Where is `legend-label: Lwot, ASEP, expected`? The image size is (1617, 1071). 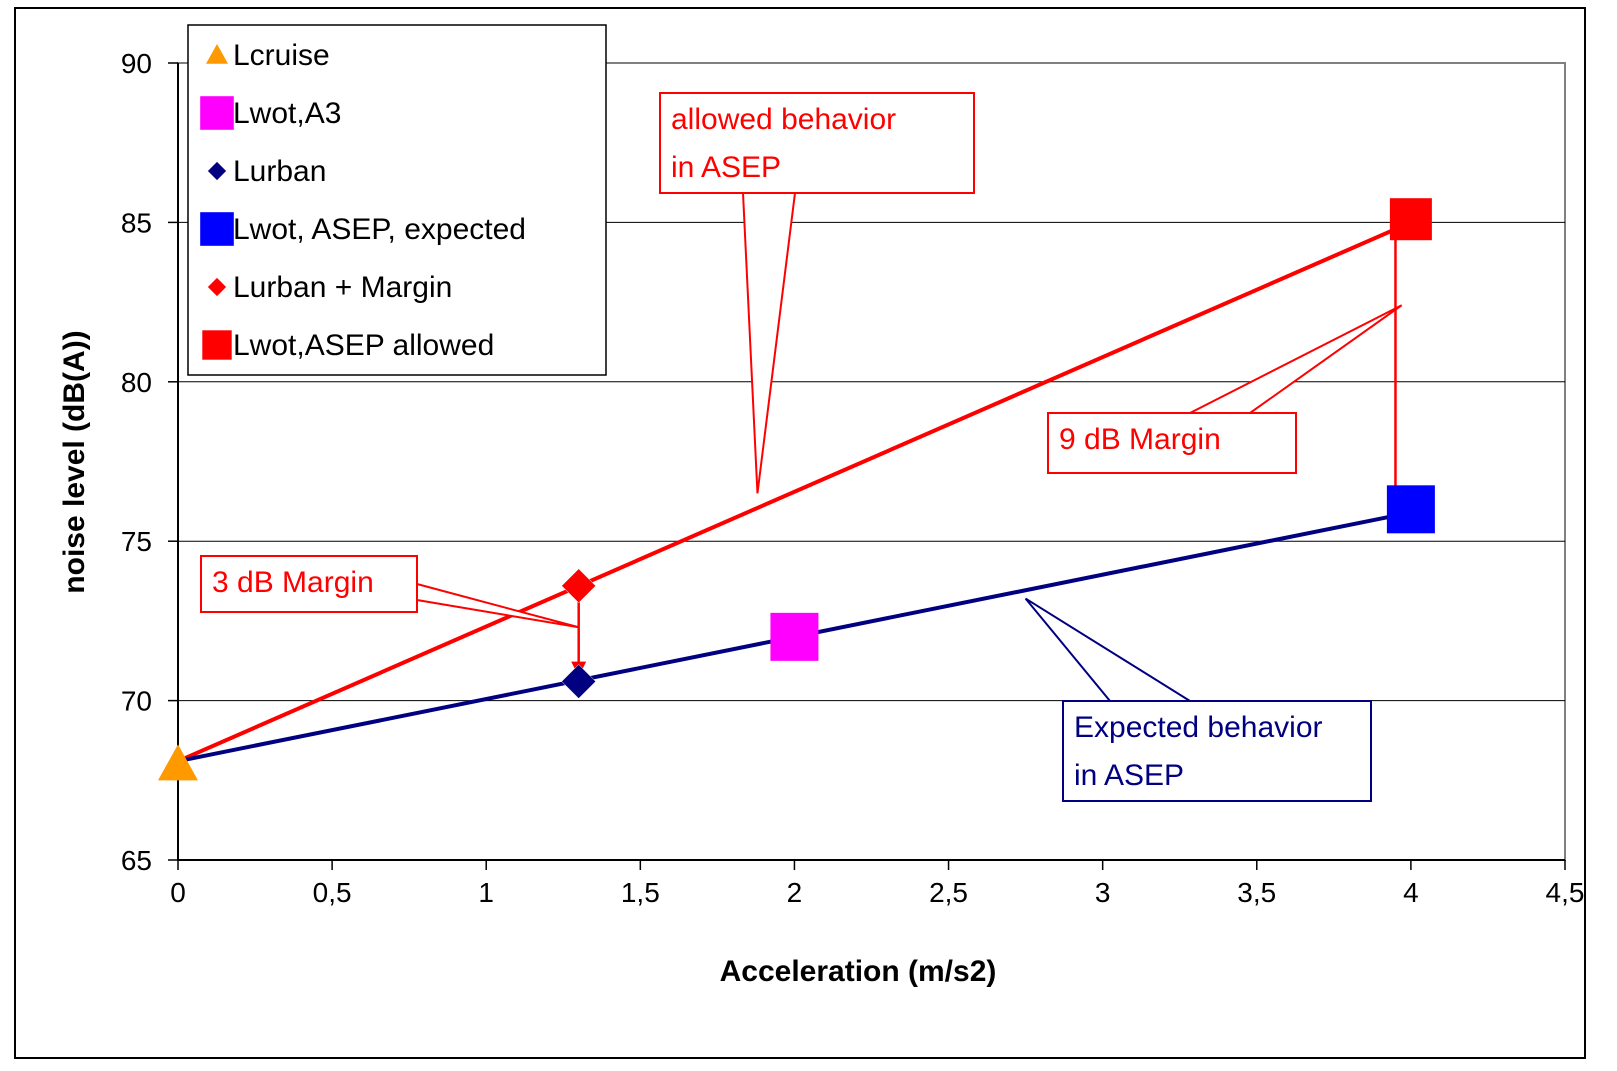
legend-label: Lwot, ASEP, expected is located at coordinates (379, 229).